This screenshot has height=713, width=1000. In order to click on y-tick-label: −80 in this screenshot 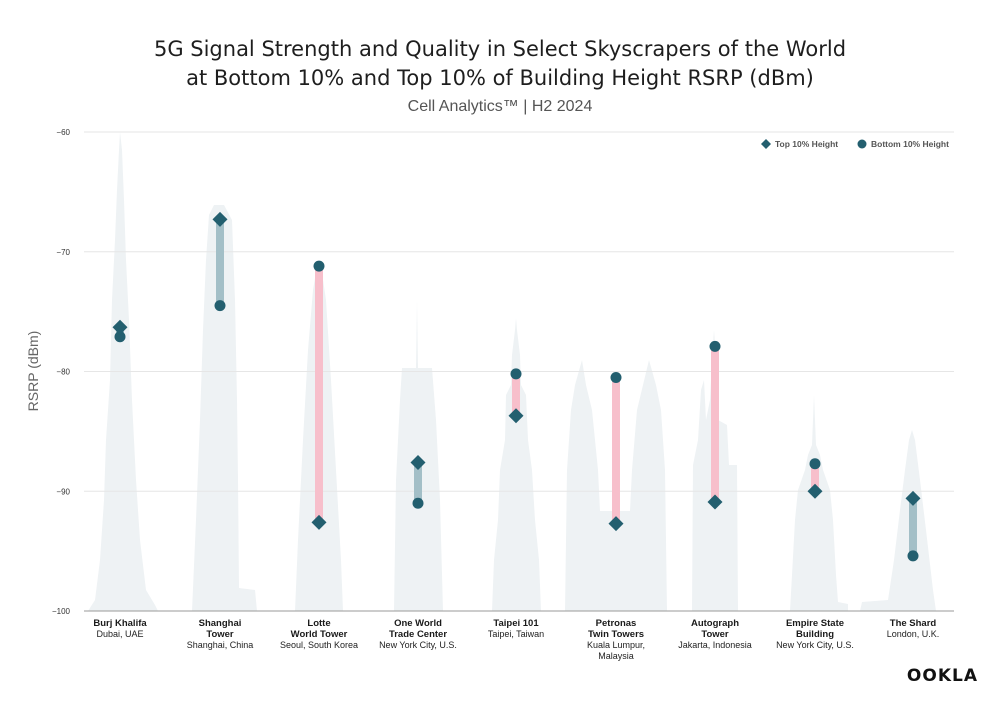, I will do `click(63, 372)`.